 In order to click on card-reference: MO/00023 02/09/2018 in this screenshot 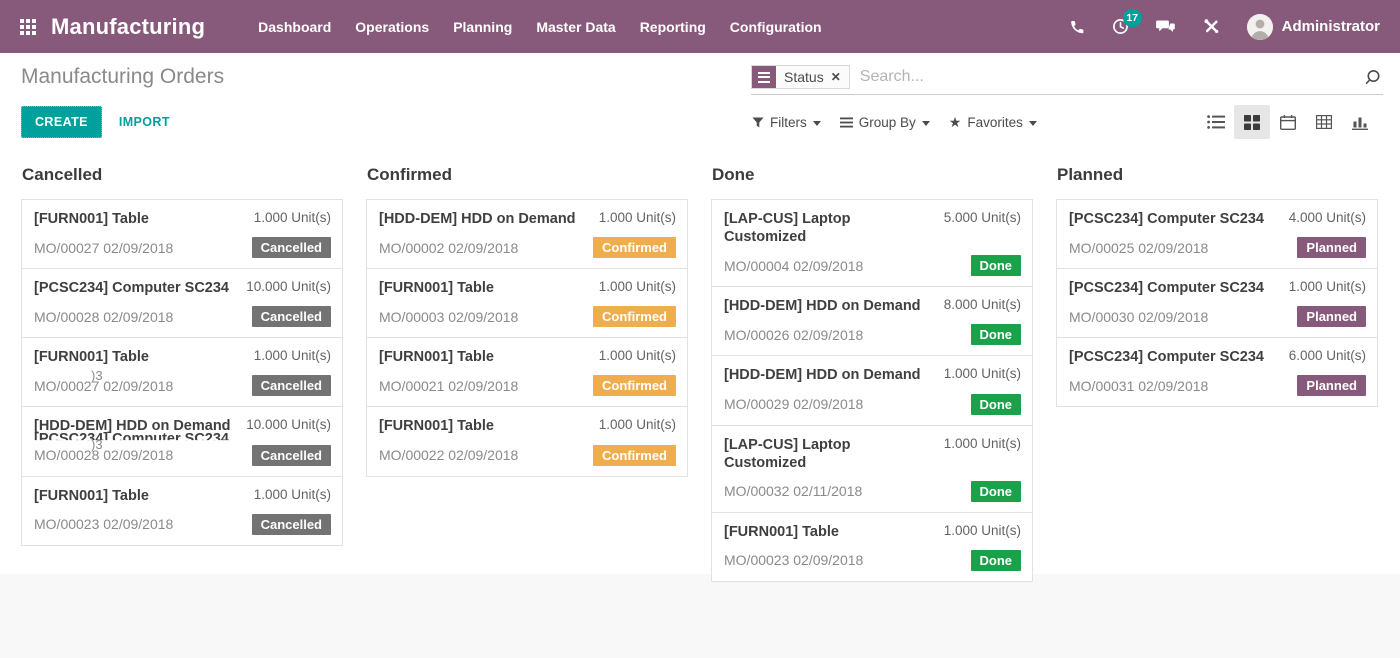, I will do `click(794, 560)`.